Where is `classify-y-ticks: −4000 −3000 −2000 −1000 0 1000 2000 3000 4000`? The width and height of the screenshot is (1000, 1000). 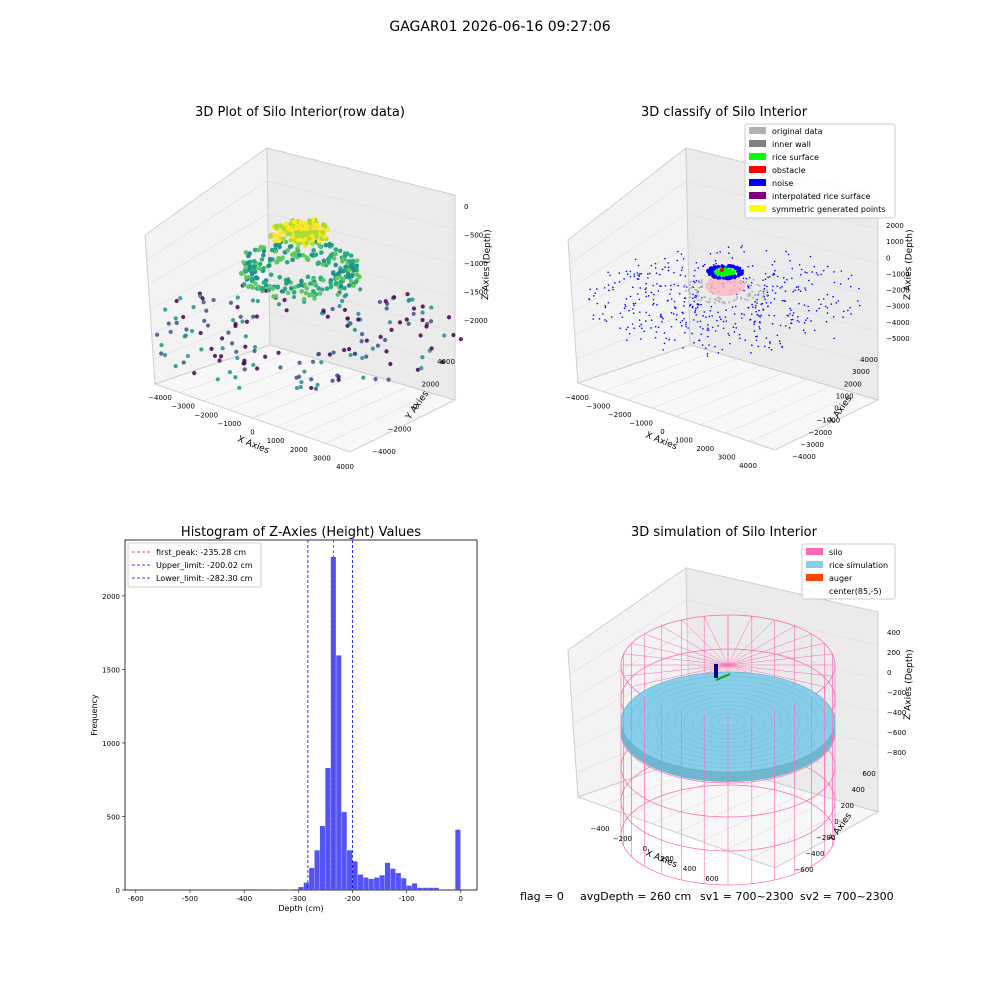
classify-y-ticks: −4000 −3000 −2000 −1000 0 1000 2000 3000 4000 is located at coordinates (835, 408).